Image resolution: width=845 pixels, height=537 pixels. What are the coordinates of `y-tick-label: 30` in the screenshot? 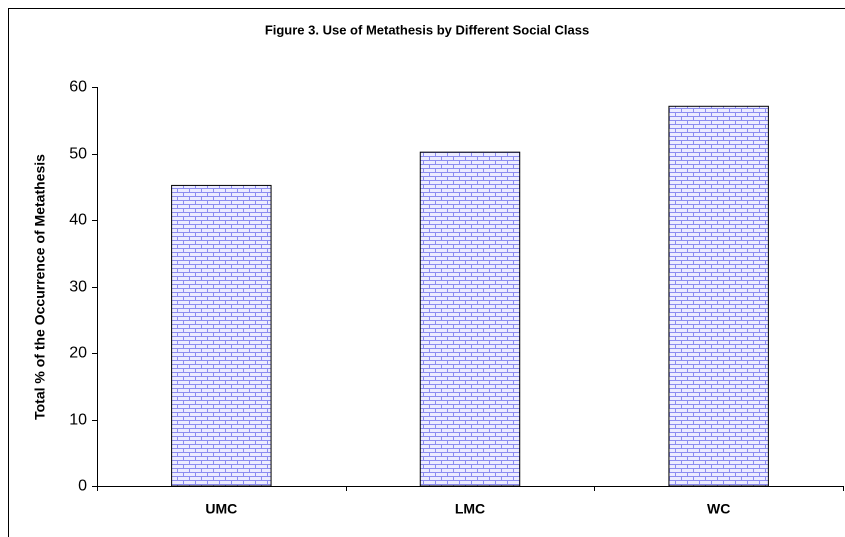 It's located at (78, 287).